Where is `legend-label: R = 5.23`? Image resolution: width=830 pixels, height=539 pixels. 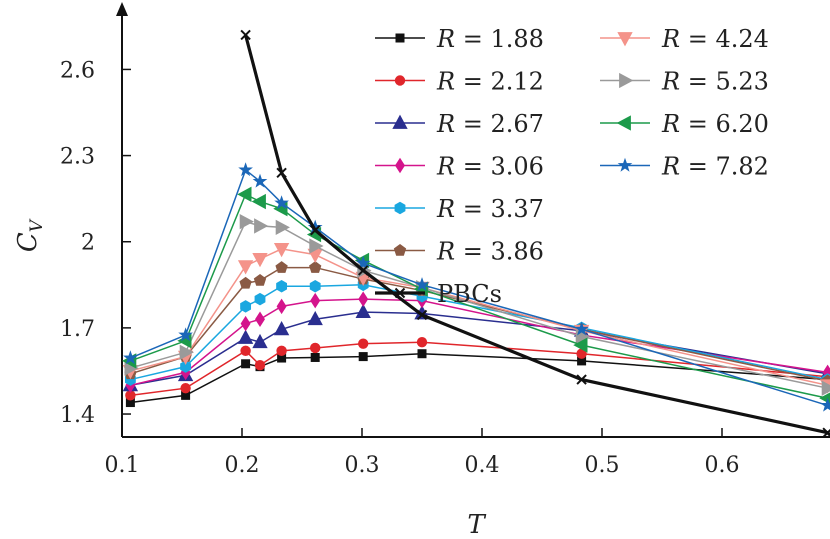 legend-label: R = 5.23 is located at coordinates (715, 82).